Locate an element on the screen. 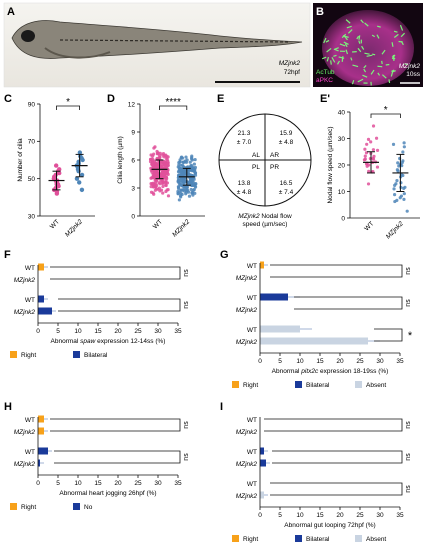 Image resolution: width=427 pixels, height=550 pixels. scatter-chart-c: C 30 50 70 90 Number of cilia WT MZjnk2 * is located at coordinates (49, 165).